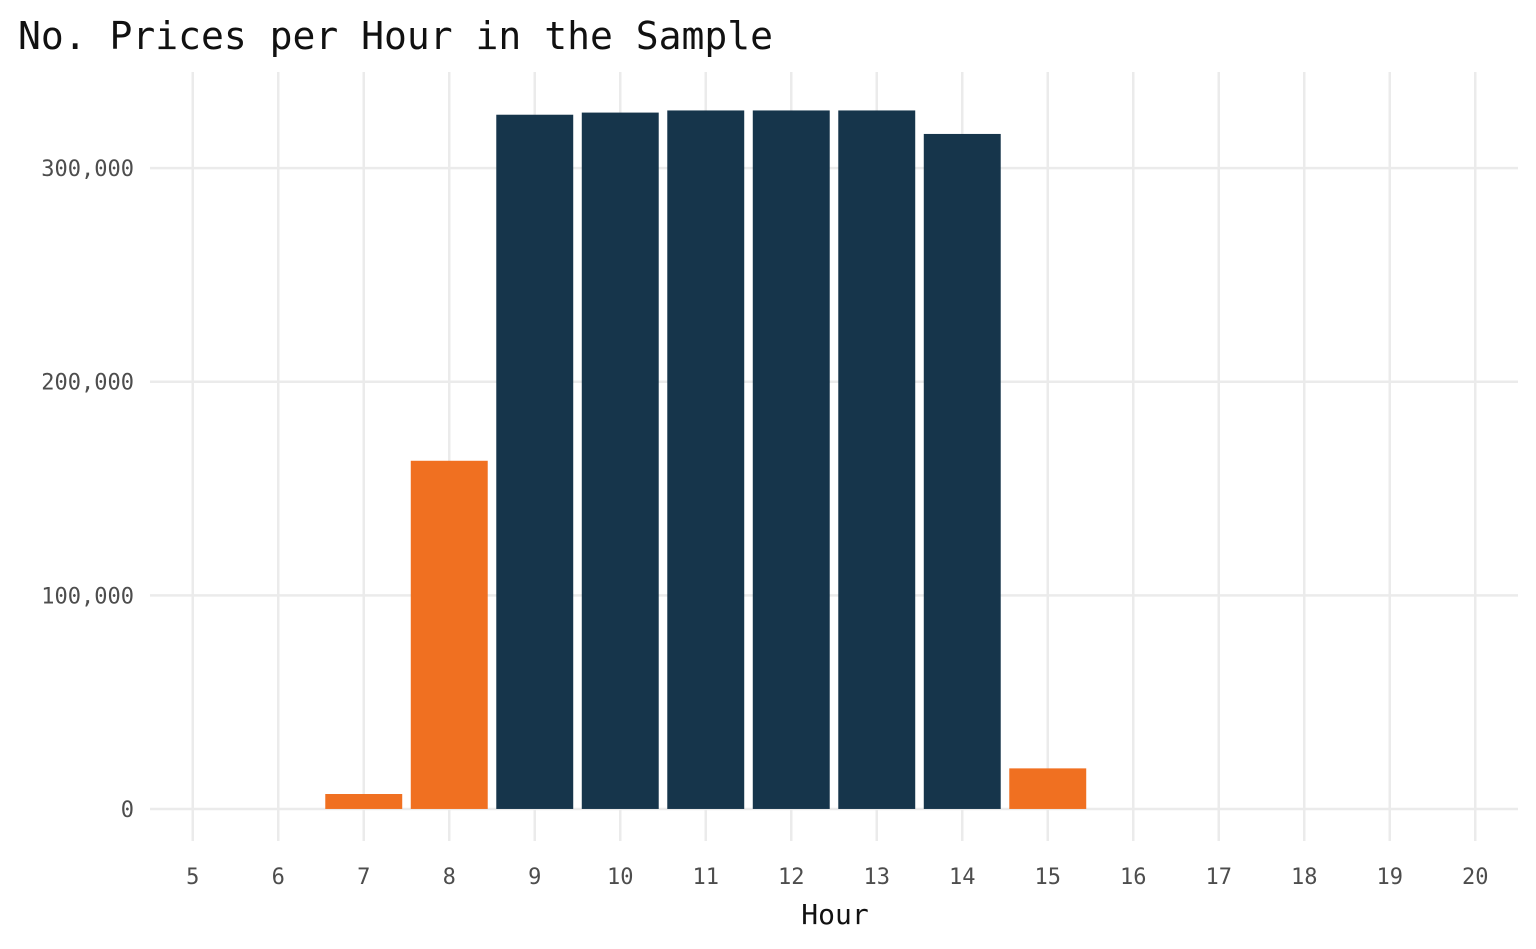 This screenshot has height=949, width=1536. Describe the element at coordinates (87, 169) in the screenshot. I see `y-tick-label: 300,000` at that location.